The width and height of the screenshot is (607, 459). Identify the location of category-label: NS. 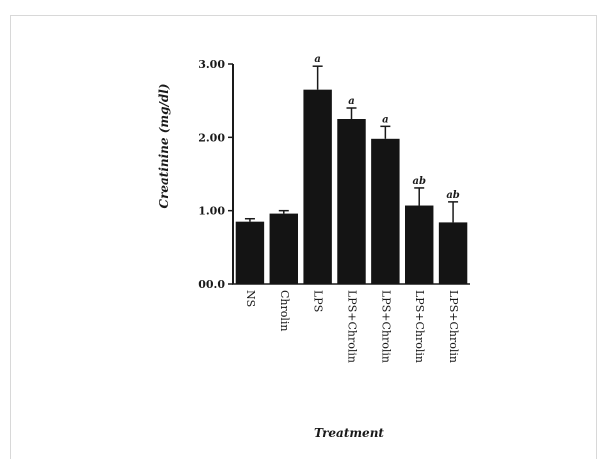
(250, 298).